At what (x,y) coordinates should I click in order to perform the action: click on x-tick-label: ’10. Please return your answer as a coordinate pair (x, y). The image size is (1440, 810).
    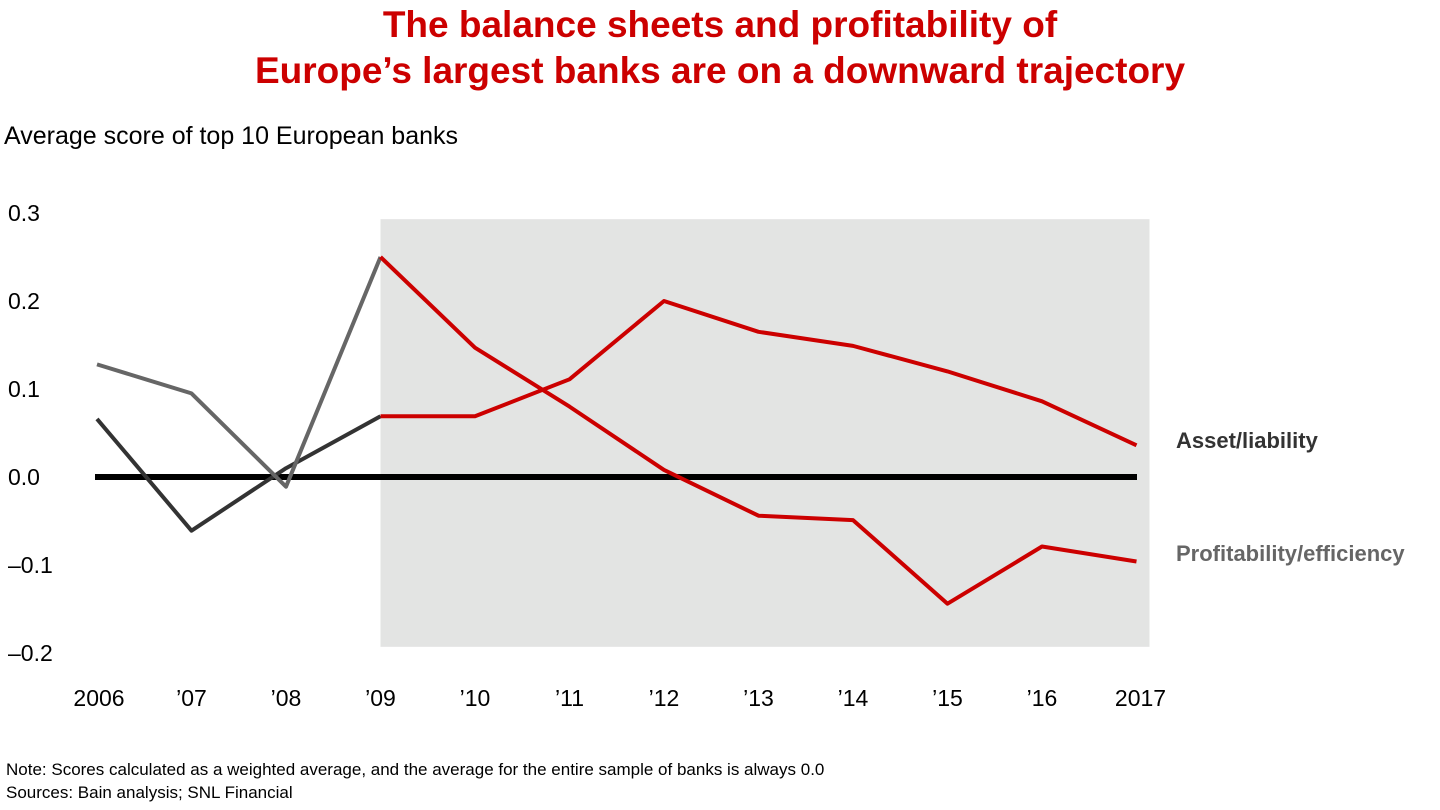
    Looking at the image, I should click on (475, 698).